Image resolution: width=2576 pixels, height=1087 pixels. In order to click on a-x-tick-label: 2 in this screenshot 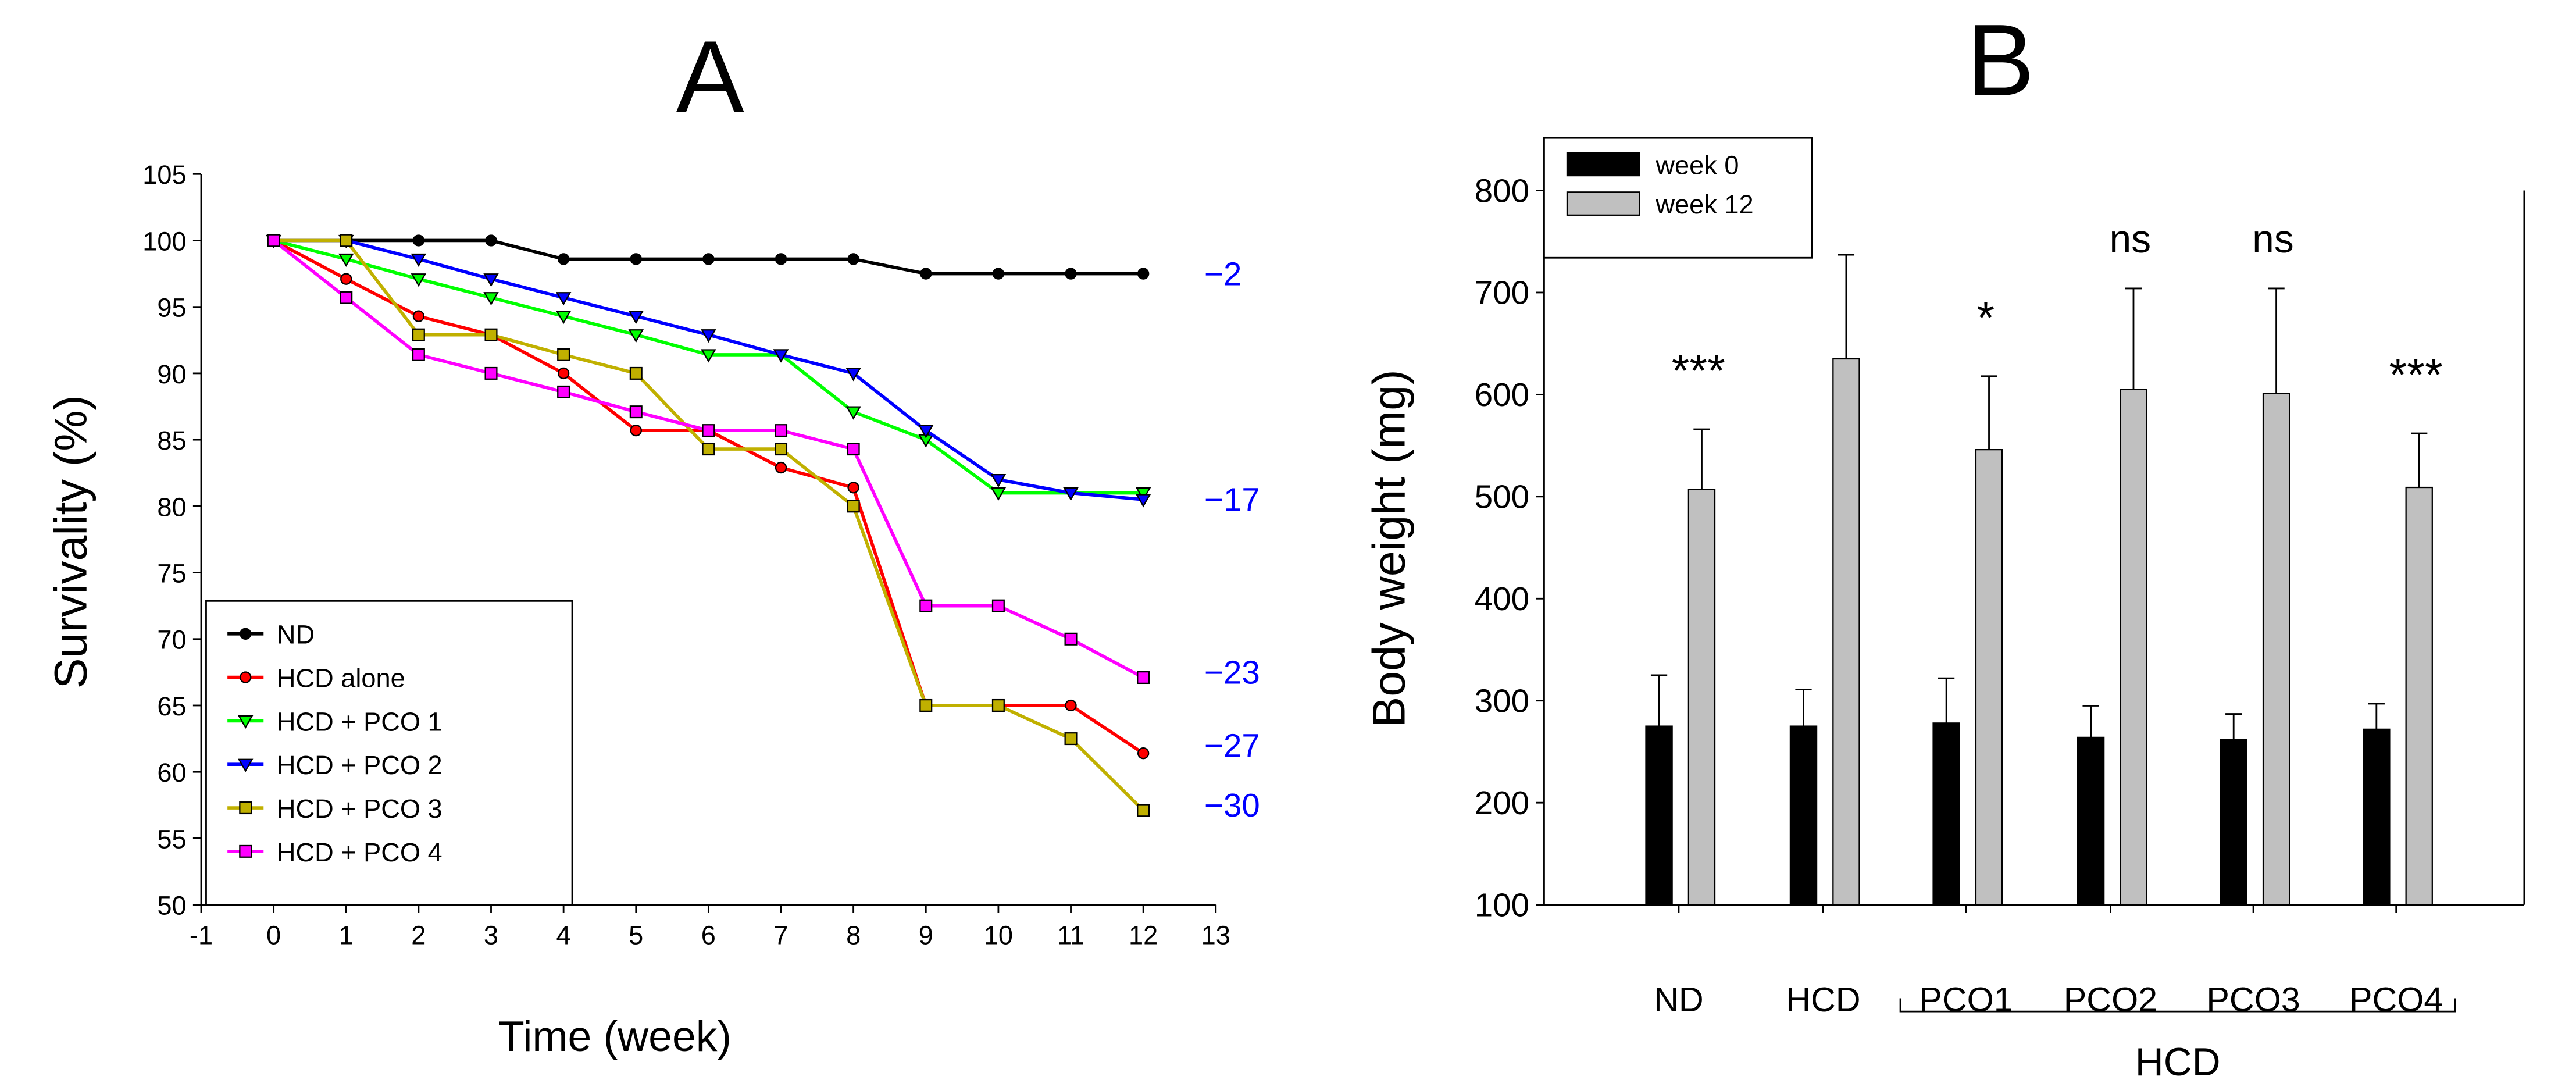, I will do `click(419, 935)`.